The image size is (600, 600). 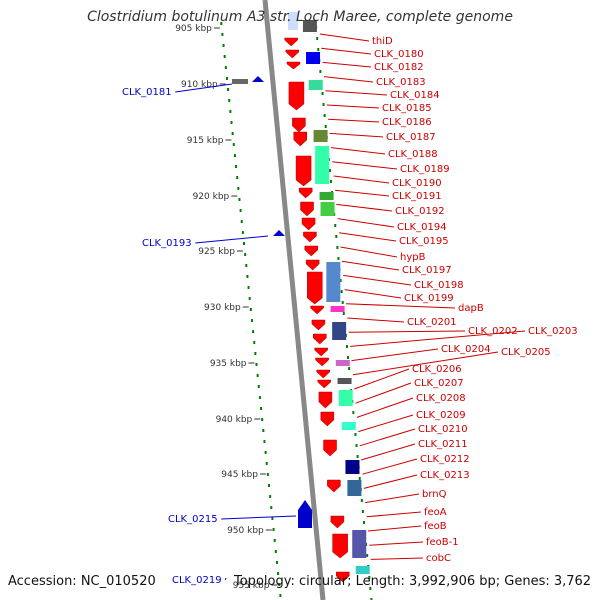 I want to click on gene-label: CLK_0209, so click(x=441, y=415).